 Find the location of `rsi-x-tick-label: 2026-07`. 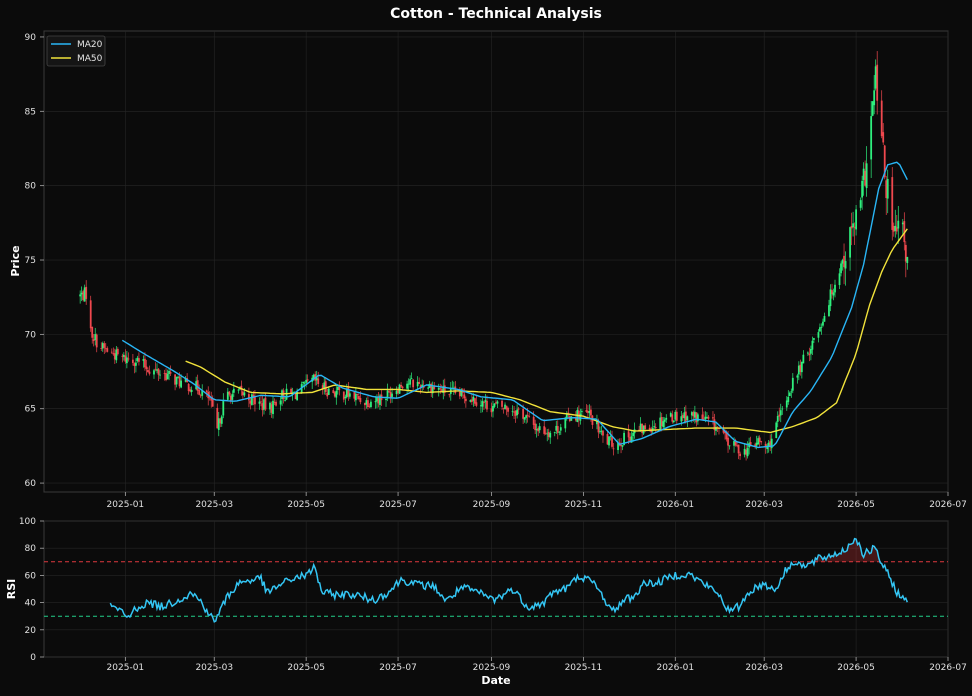

rsi-x-tick-label: 2026-07 is located at coordinates (948, 668).